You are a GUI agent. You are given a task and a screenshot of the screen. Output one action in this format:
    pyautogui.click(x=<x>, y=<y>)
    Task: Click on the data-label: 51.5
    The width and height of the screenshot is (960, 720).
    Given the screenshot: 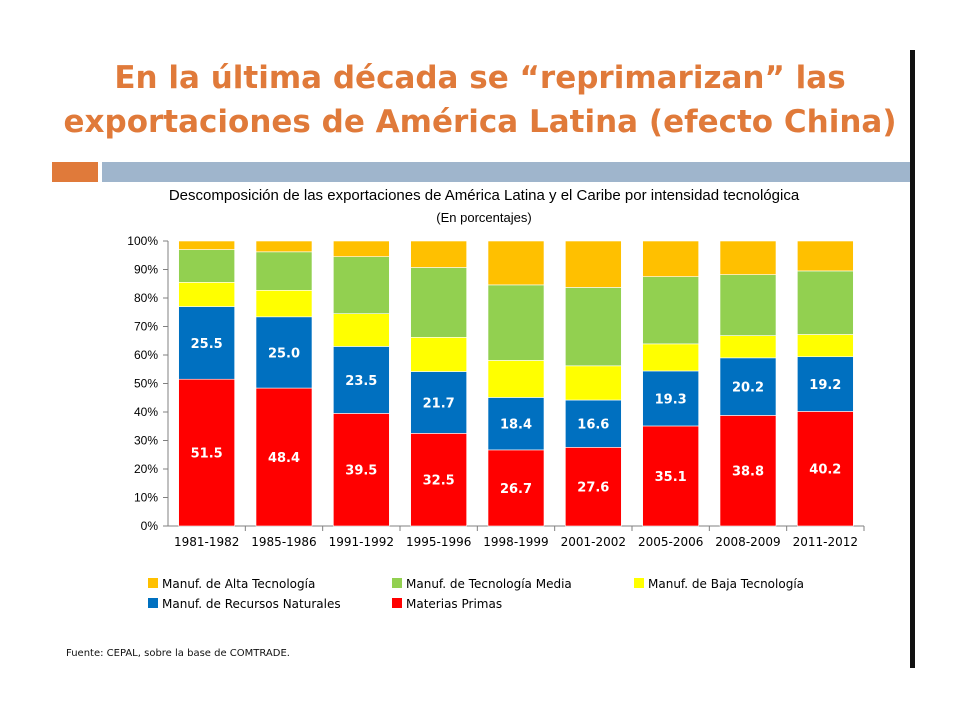 What is the action you would take?
    pyautogui.click(x=207, y=454)
    